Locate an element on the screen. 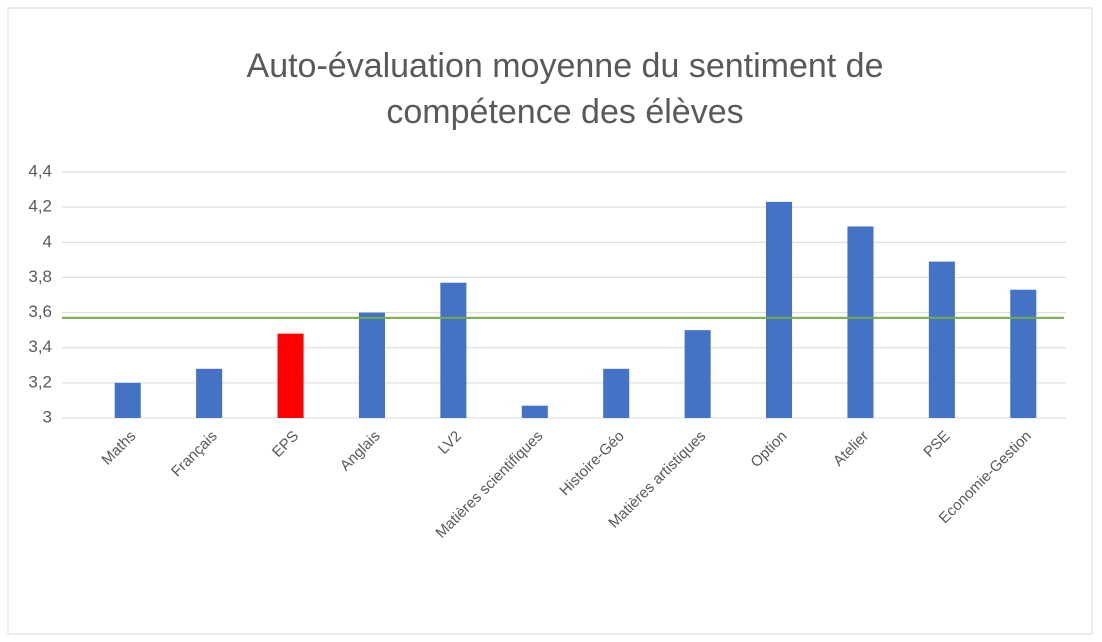 The image size is (1102, 642). y-tick-label: 3,2 is located at coordinates (40, 381).